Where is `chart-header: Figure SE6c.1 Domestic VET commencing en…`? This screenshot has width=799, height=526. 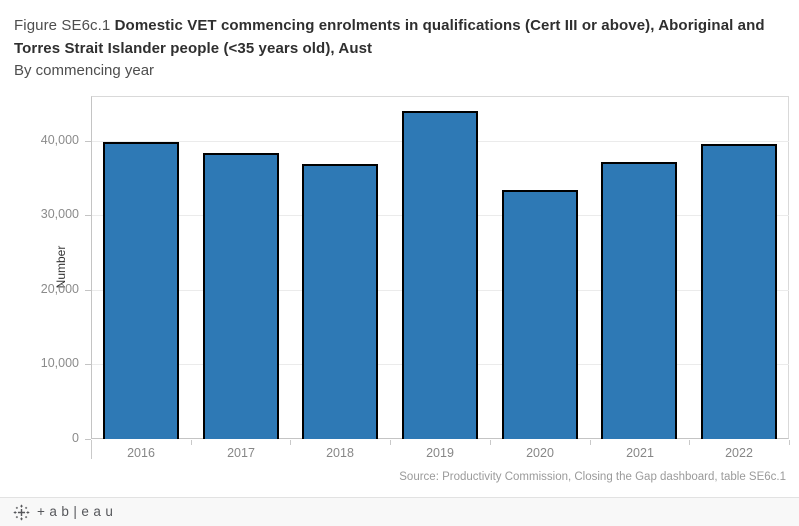
chart-header: Figure SE6c.1 Domestic VET commencing en… is located at coordinates (397, 48).